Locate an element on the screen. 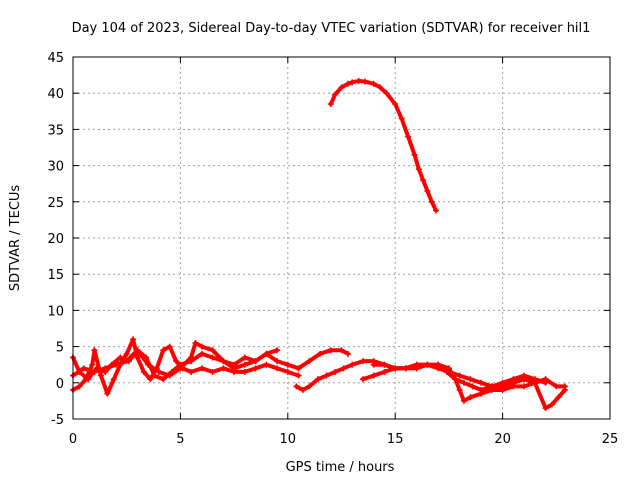 The height and width of the screenshot is (480, 640). y-tick-label: 10 is located at coordinates (55, 311).